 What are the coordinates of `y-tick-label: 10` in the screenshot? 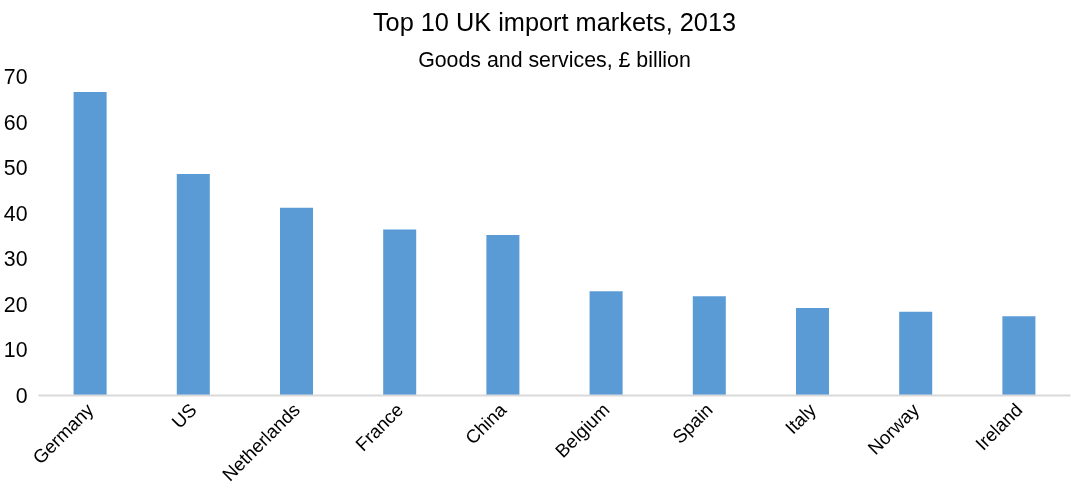 It's located at (15, 350).